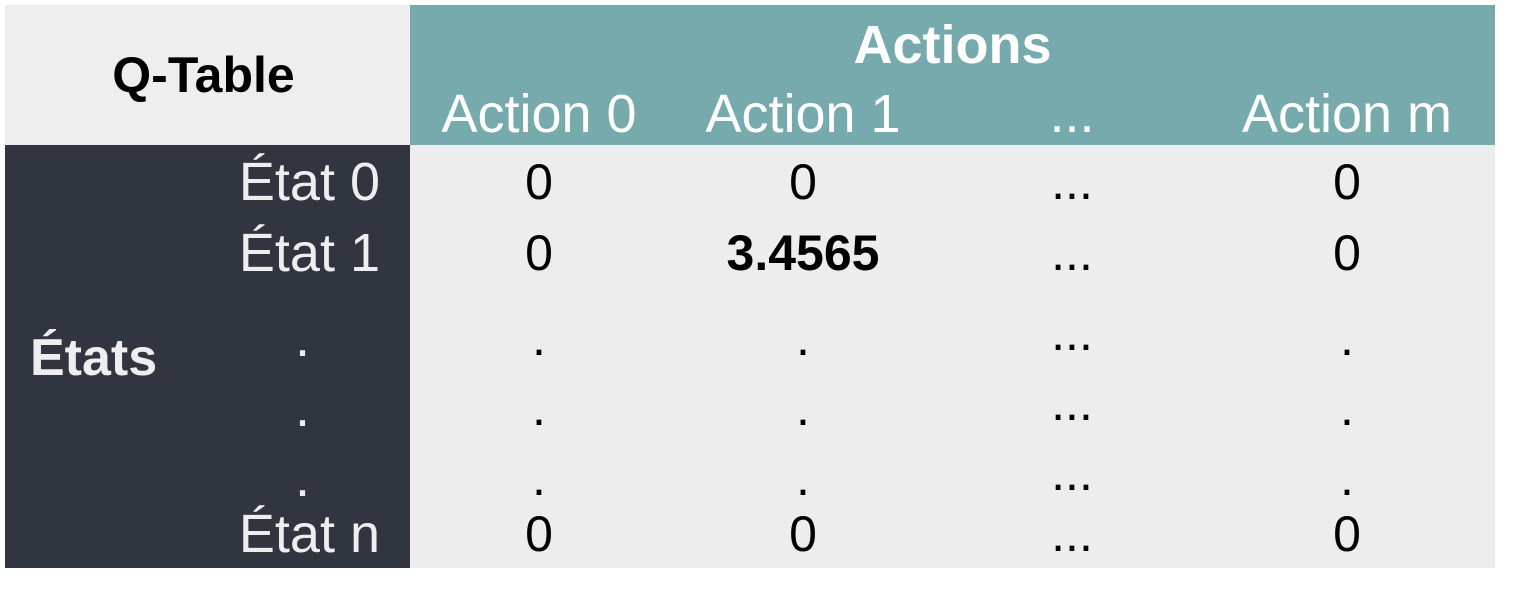 The height and width of the screenshot is (603, 1513). I want to click on column-header-action-0: Action 0, so click(539, 114).